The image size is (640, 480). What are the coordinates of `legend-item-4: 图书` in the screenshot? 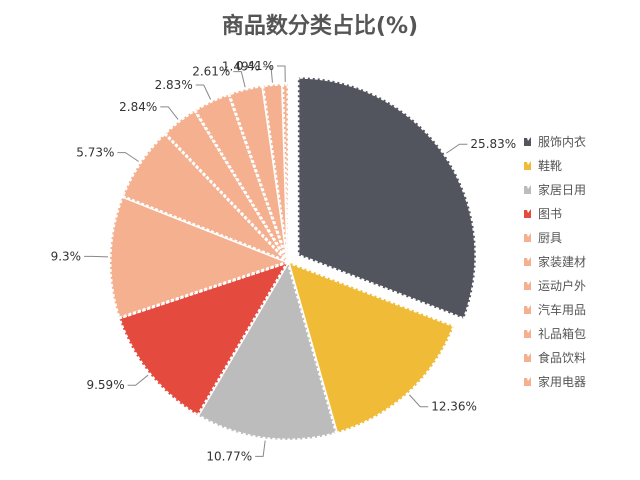 It's located at (550, 214).